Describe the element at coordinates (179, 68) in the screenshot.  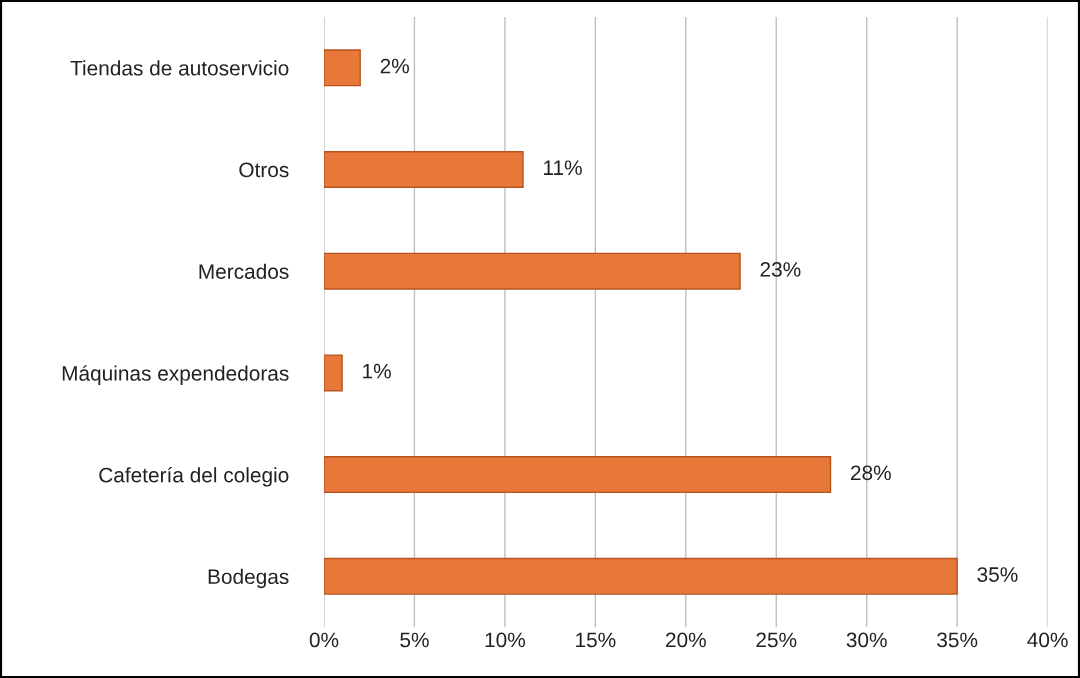
I see `y-tick-label: Tiendas de autoservicio` at that location.